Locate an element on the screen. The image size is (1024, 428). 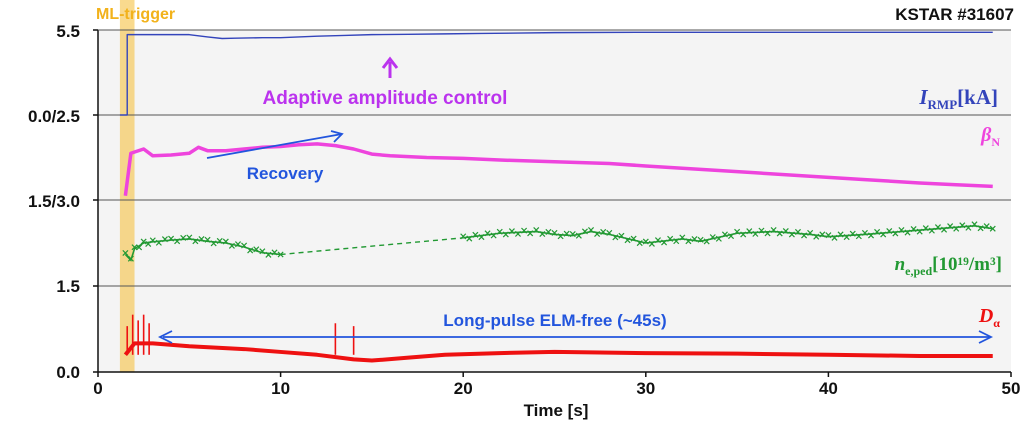
elm-free-arrow is located at coordinates (575, 337).